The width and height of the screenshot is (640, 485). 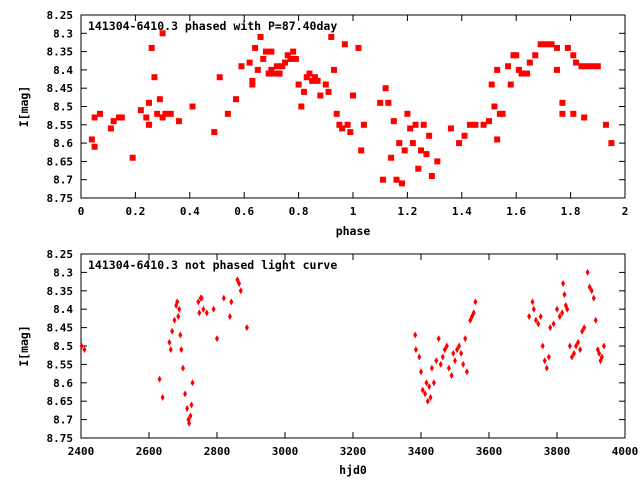 What do you see at coordinates (60, 161) in the screenshot?
I see `y-tick-label: 8.65` at bounding box center [60, 161].